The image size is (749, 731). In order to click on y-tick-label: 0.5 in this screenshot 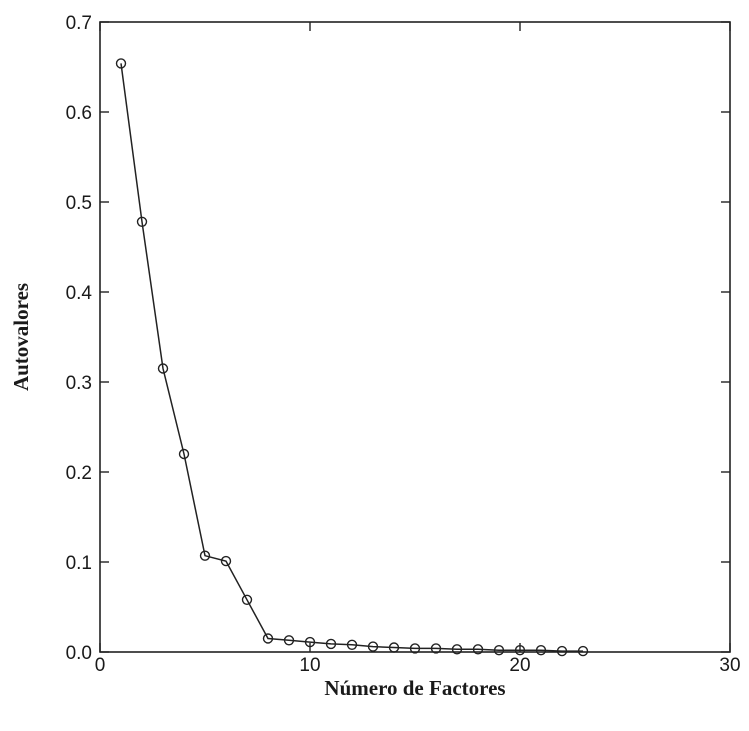, I will do `click(79, 203)`.